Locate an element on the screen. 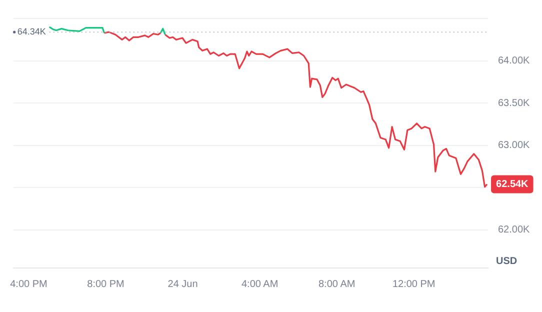 The image size is (542, 312). x-tick-label: 12:00 PM is located at coordinates (414, 284).